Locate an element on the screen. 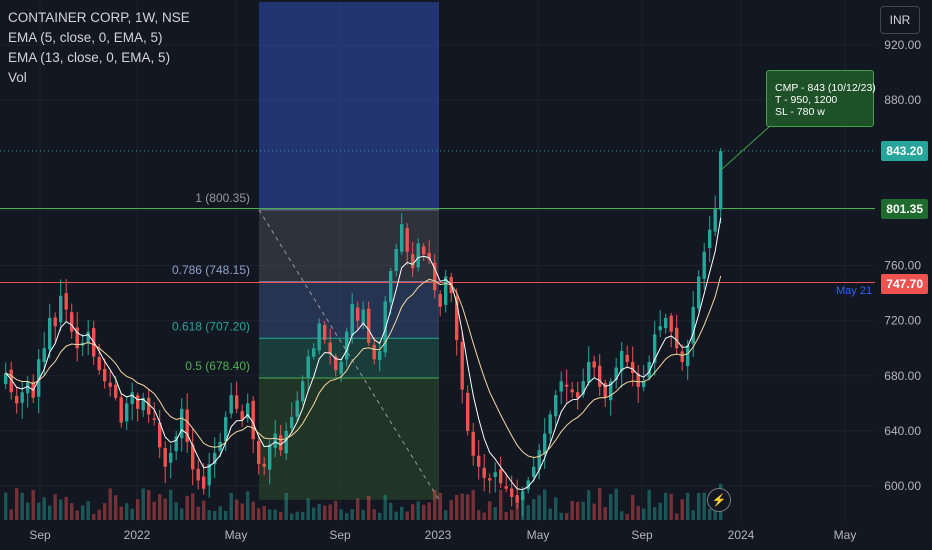  ema13-legend: EMA (13, close, 0, EMA, 5) is located at coordinates (89, 57).